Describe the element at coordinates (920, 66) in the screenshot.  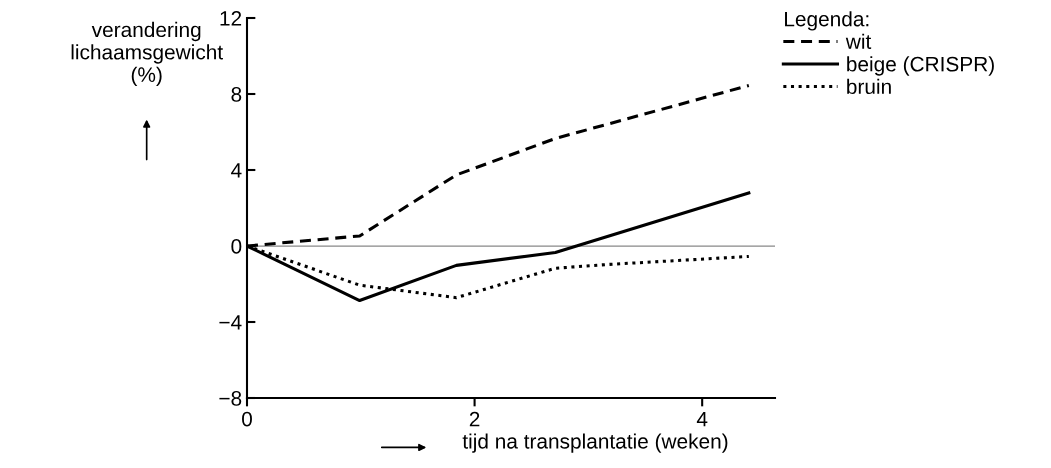
I see `legend-label: beige (CRISPR)` at that location.